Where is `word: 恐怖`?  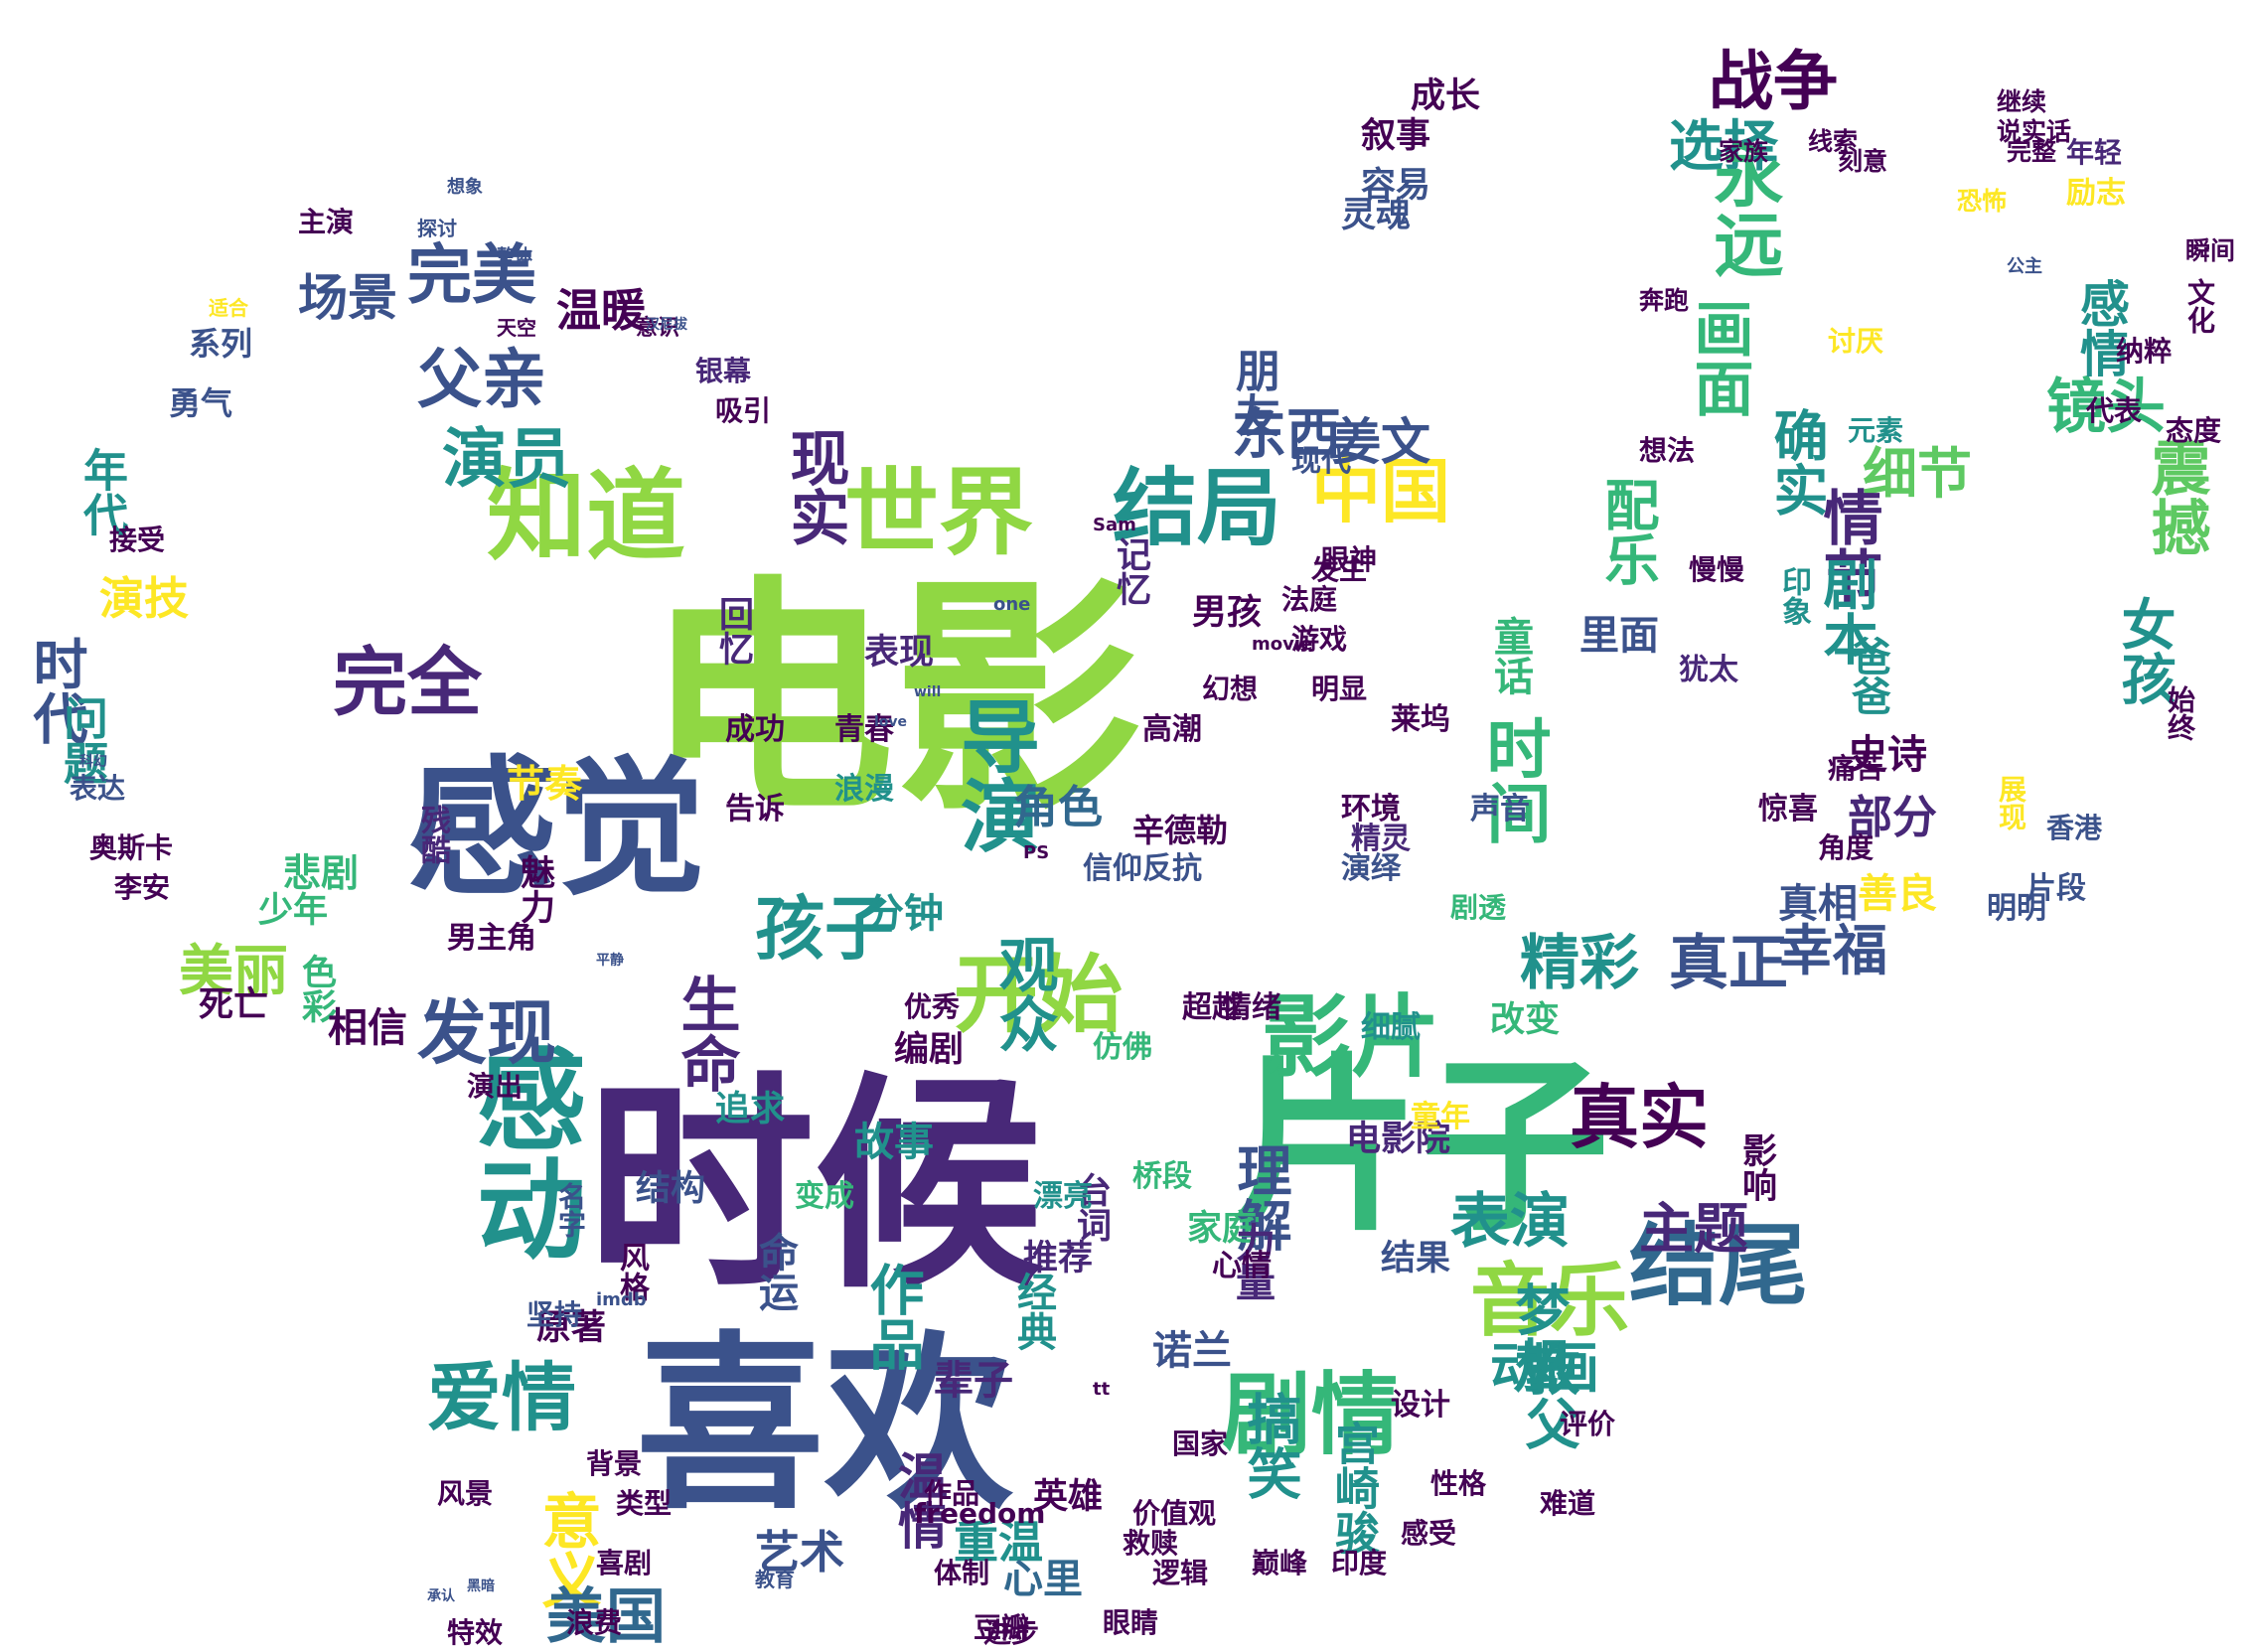 word: 恐怖 is located at coordinates (1982, 201).